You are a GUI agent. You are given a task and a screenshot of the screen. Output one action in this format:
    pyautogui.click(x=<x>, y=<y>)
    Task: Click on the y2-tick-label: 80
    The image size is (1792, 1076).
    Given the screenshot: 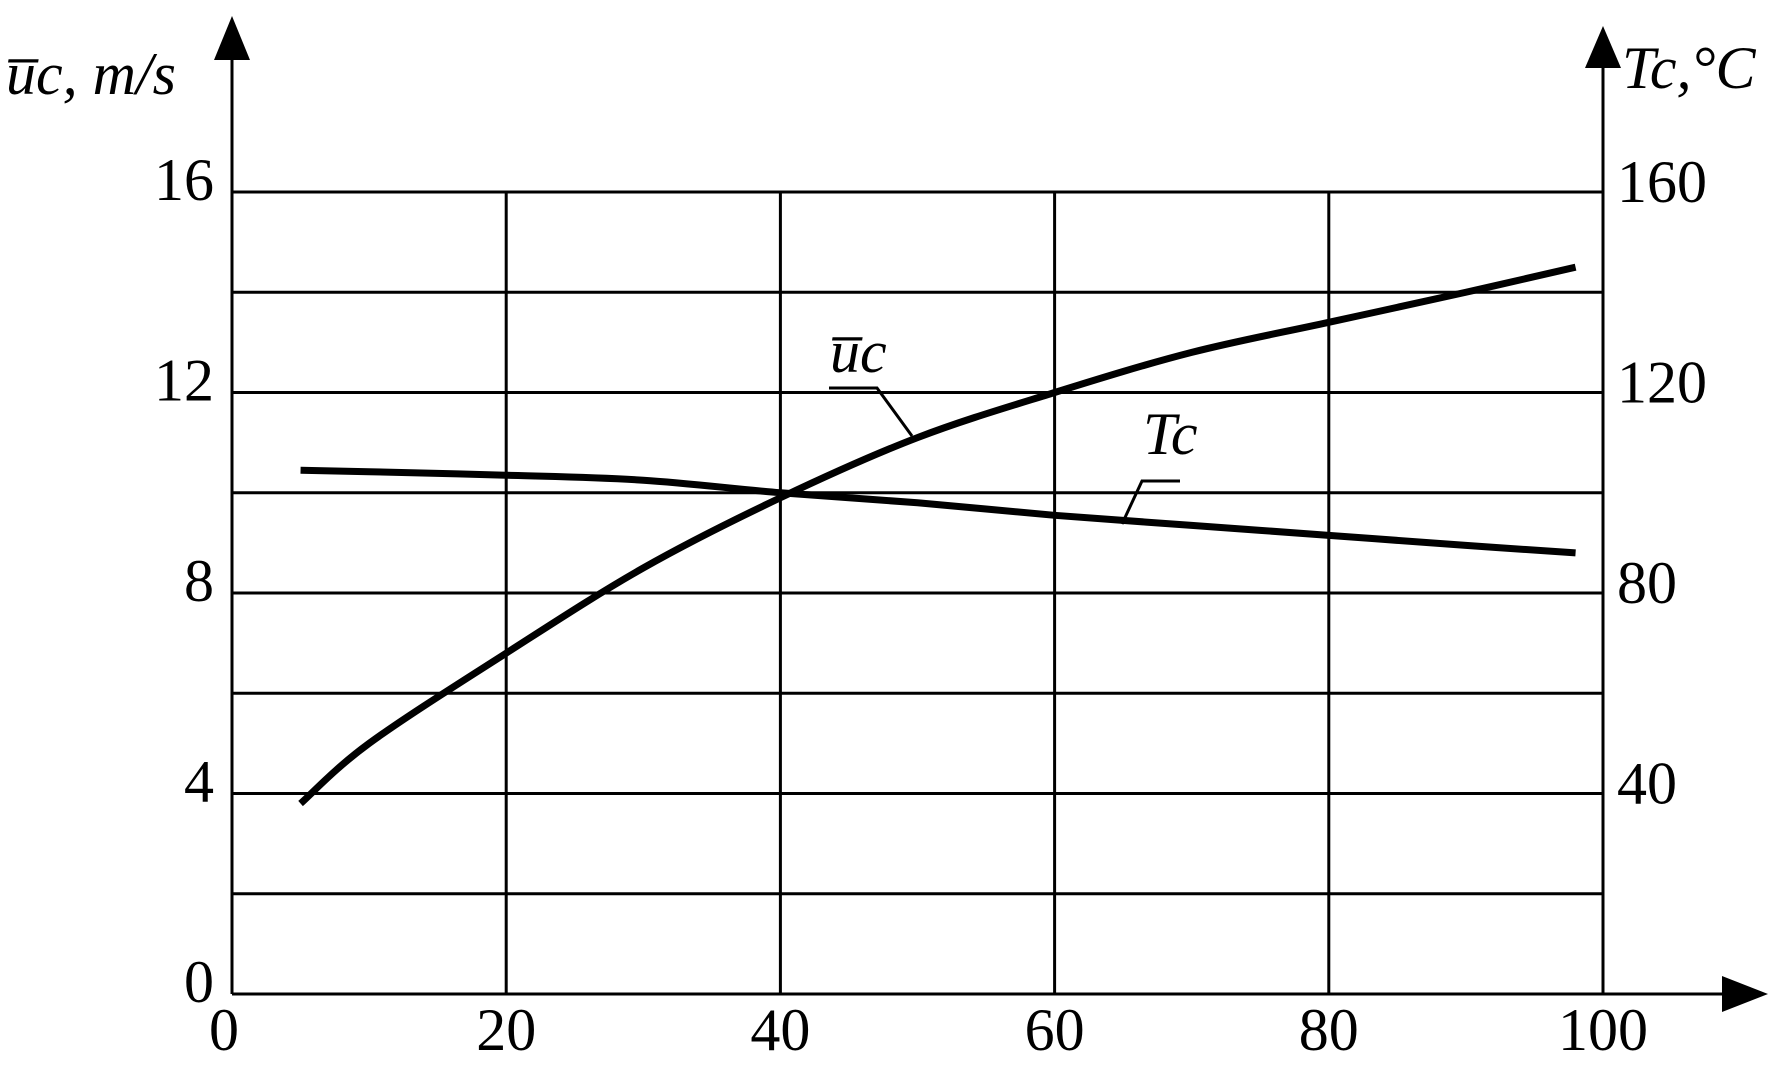 What is the action you would take?
    pyautogui.click(x=1647, y=583)
    